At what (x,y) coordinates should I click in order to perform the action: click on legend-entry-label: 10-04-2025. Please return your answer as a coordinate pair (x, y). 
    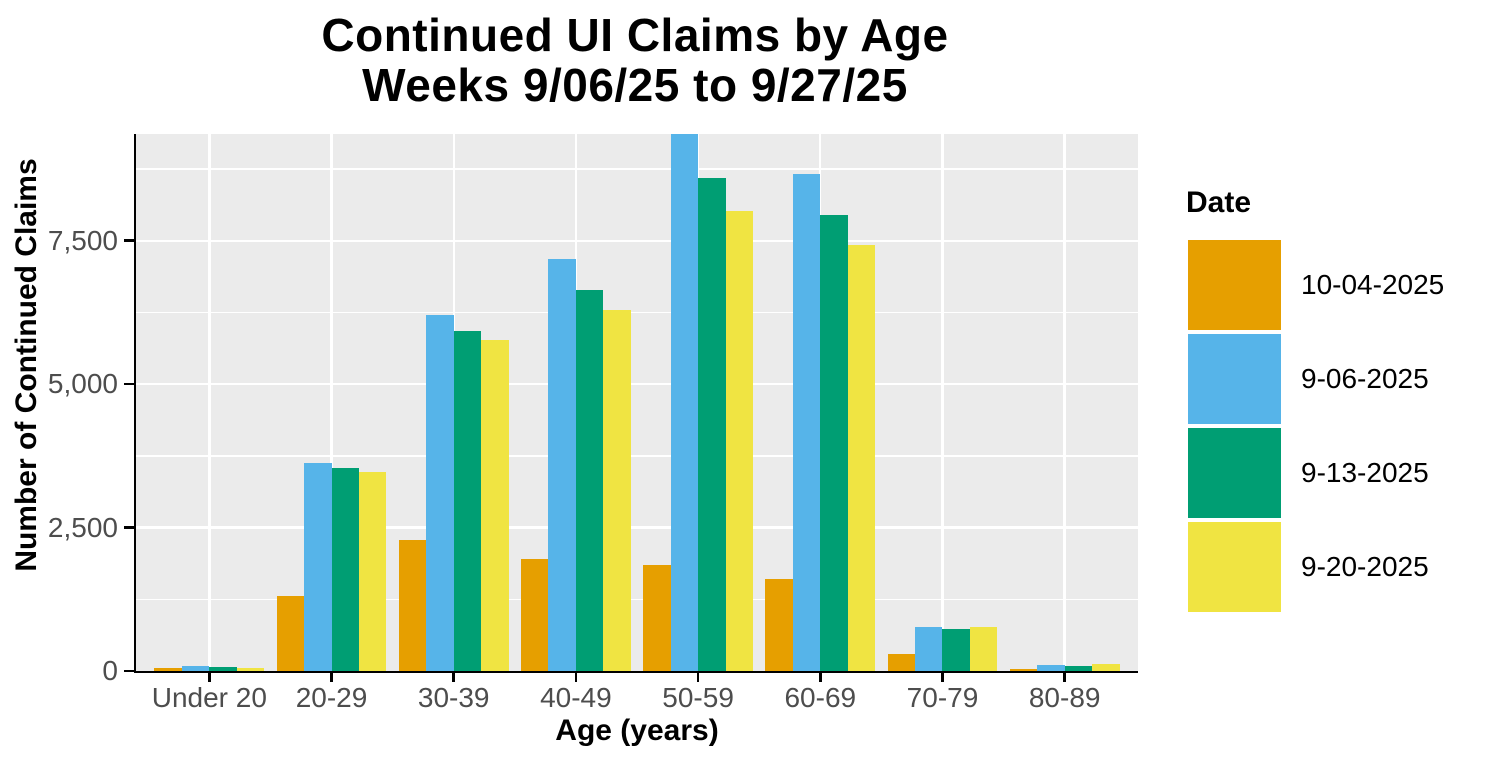
    Looking at the image, I should click on (1373, 284).